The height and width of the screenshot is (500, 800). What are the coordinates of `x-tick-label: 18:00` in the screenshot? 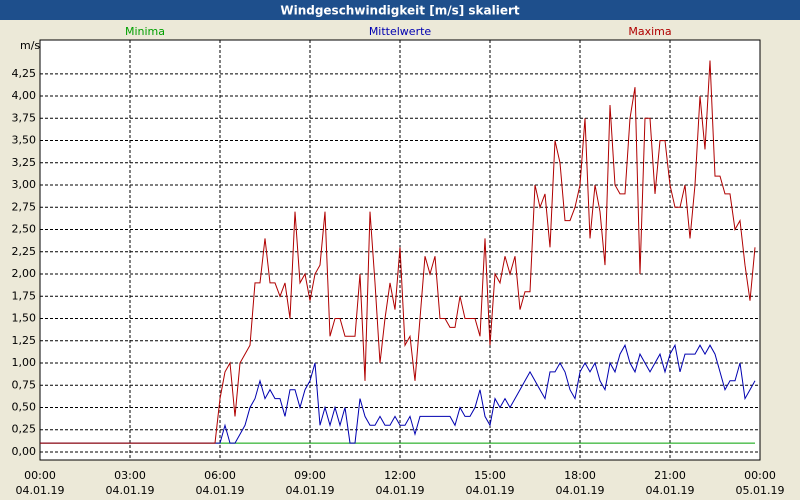 It's located at (580, 475).